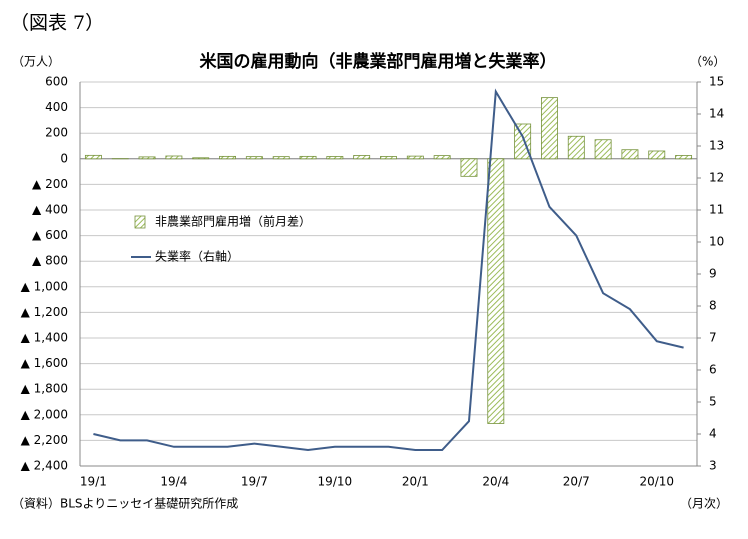  What do you see at coordinates (56, 133) in the screenshot?
I see `y-tick-label: 200` at bounding box center [56, 133].